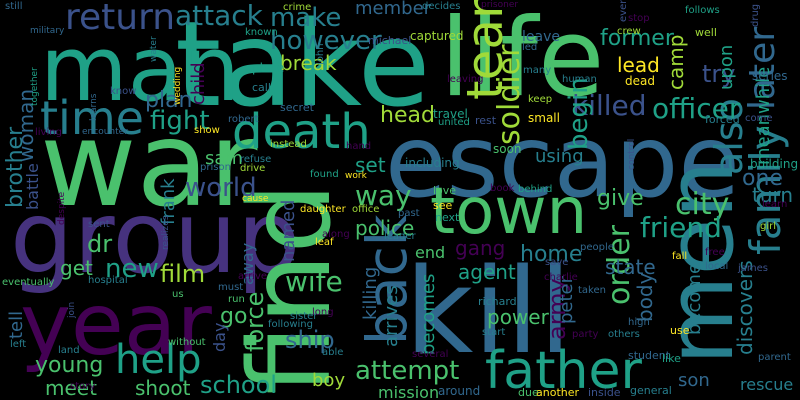 The image size is (800, 400). Describe the element at coordinates (366, 209) in the screenshot. I see `word-office: office` at that location.